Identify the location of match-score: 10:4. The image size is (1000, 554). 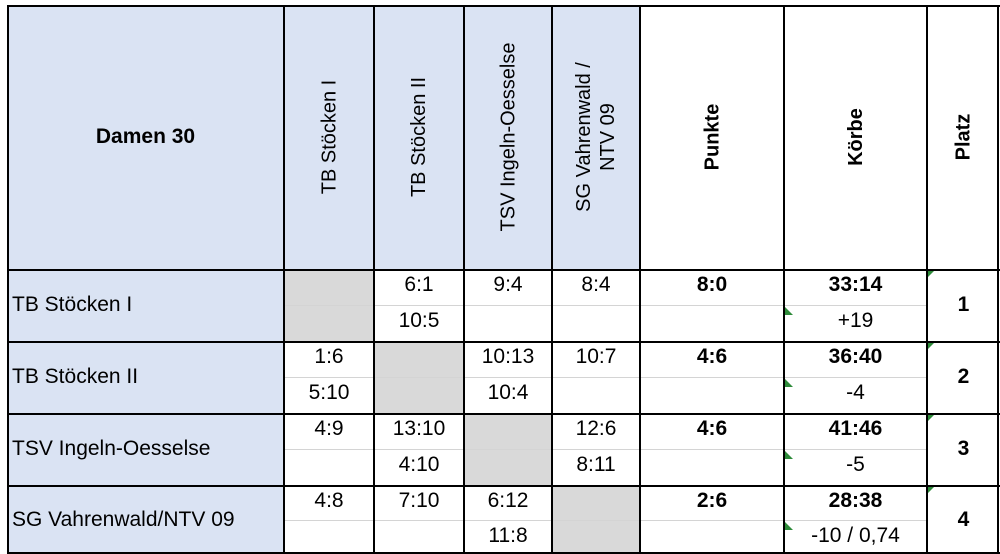
(508, 392).